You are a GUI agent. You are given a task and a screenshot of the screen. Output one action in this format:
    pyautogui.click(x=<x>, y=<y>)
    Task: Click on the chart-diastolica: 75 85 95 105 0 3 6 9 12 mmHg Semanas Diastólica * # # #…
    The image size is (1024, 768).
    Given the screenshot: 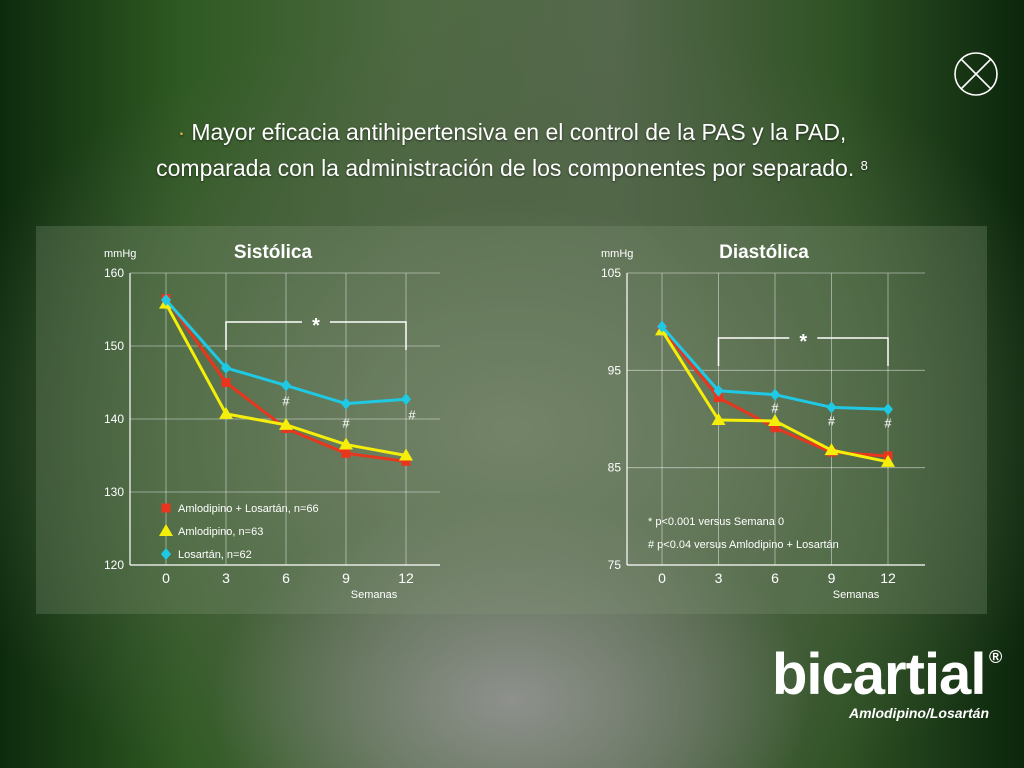 What is the action you would take?
    pyautogui.click(x=763, y=421)
    